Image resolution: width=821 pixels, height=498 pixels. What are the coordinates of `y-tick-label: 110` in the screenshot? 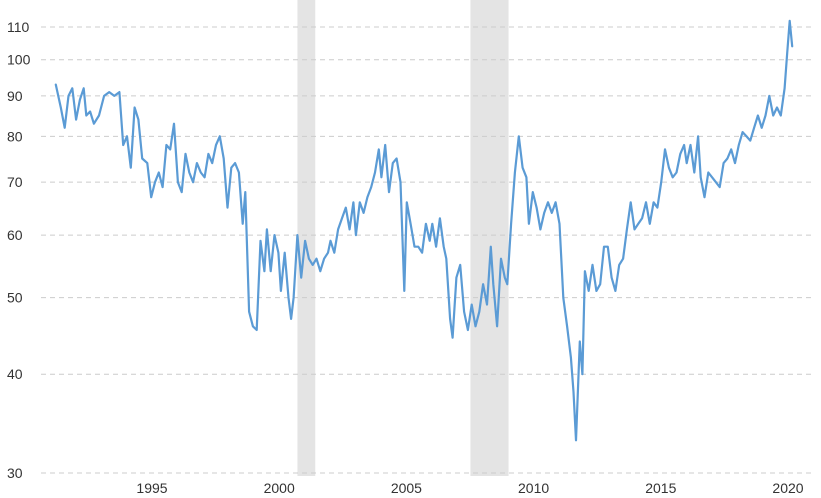 It's located at (18, 27).